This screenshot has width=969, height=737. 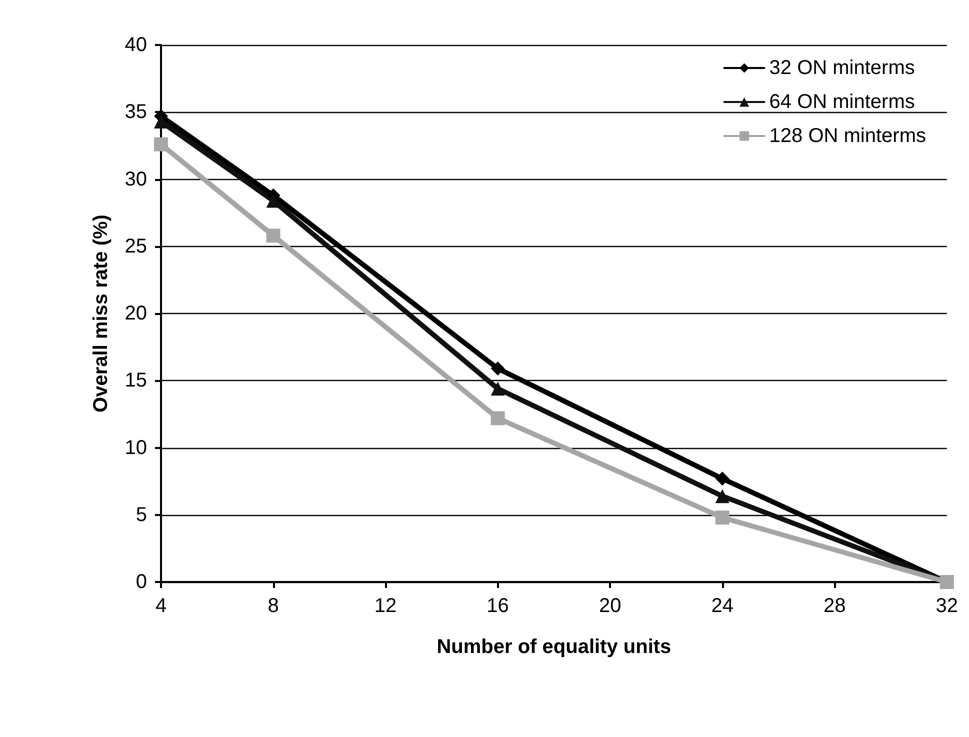 I want to click on x-axis-title: Number of equality units, so click(x=554, y=647).